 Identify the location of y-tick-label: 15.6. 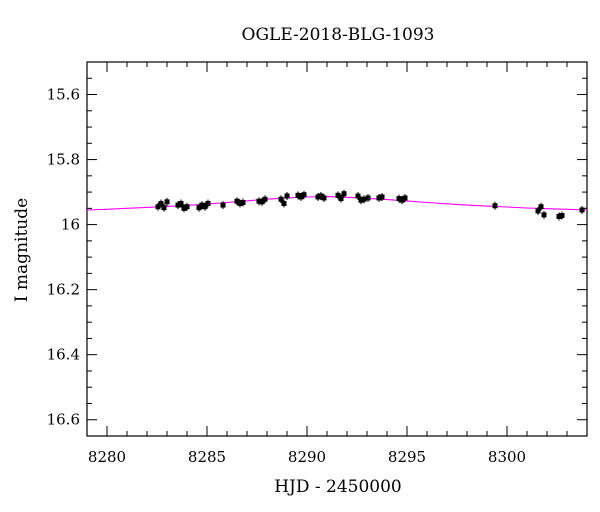
(63, 95).